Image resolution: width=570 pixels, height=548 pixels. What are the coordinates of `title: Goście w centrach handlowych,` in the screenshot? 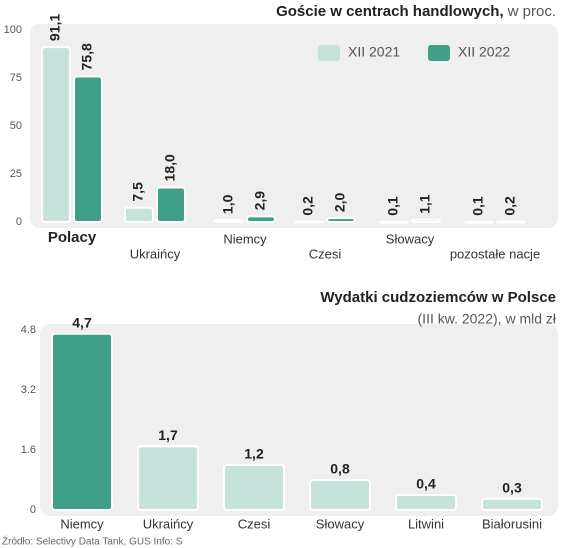 It's located at (390, 11).